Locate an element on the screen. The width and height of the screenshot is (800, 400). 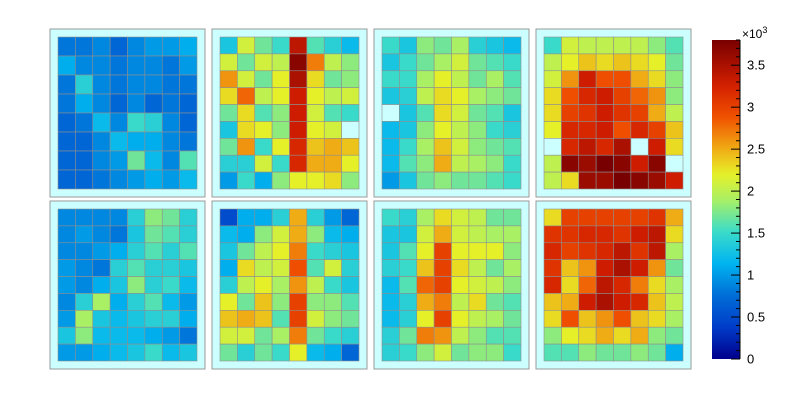
colorbar: 00.511.522.533.5×103 is located at coordinates (739, 196).